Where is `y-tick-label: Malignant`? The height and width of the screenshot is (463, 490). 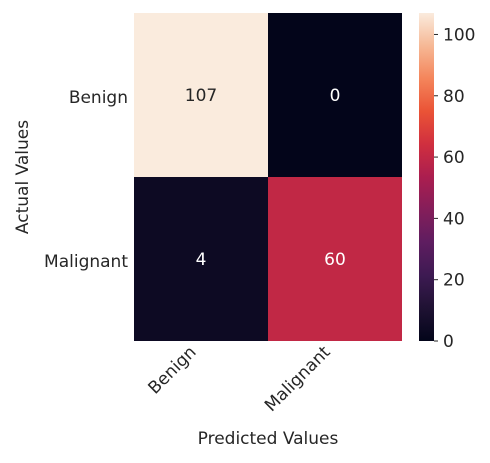
y-tick-label: Malignant is located at coordinates (86, 262).